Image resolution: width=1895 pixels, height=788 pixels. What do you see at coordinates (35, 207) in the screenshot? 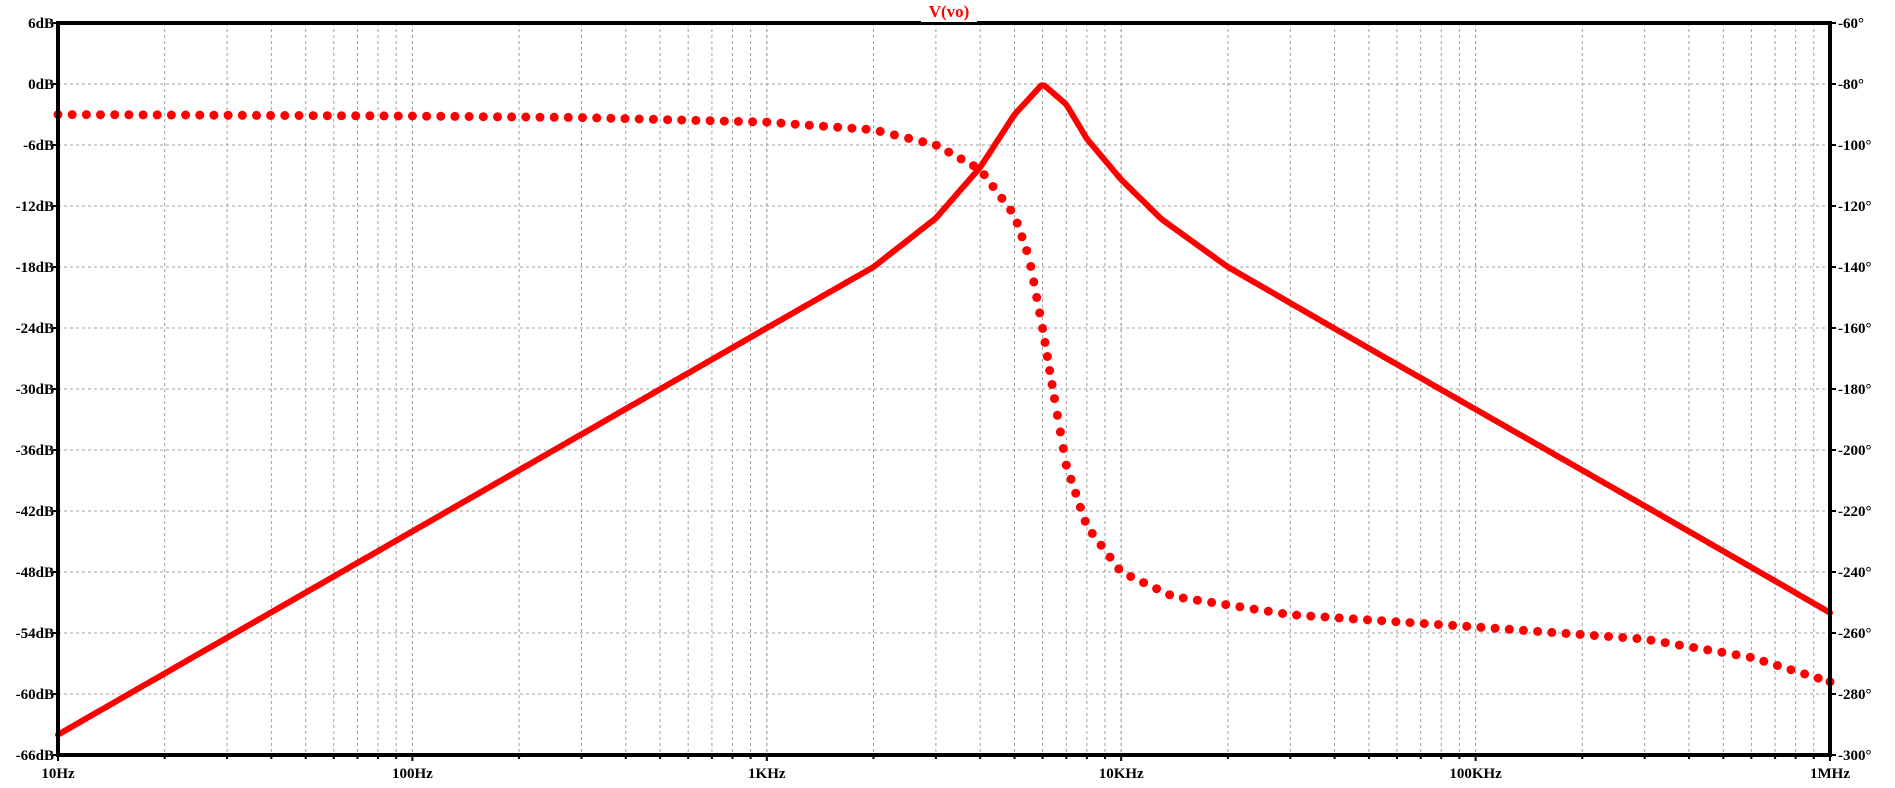
I see `y-tick-label: -12dB` at bounding box center [35, 207].